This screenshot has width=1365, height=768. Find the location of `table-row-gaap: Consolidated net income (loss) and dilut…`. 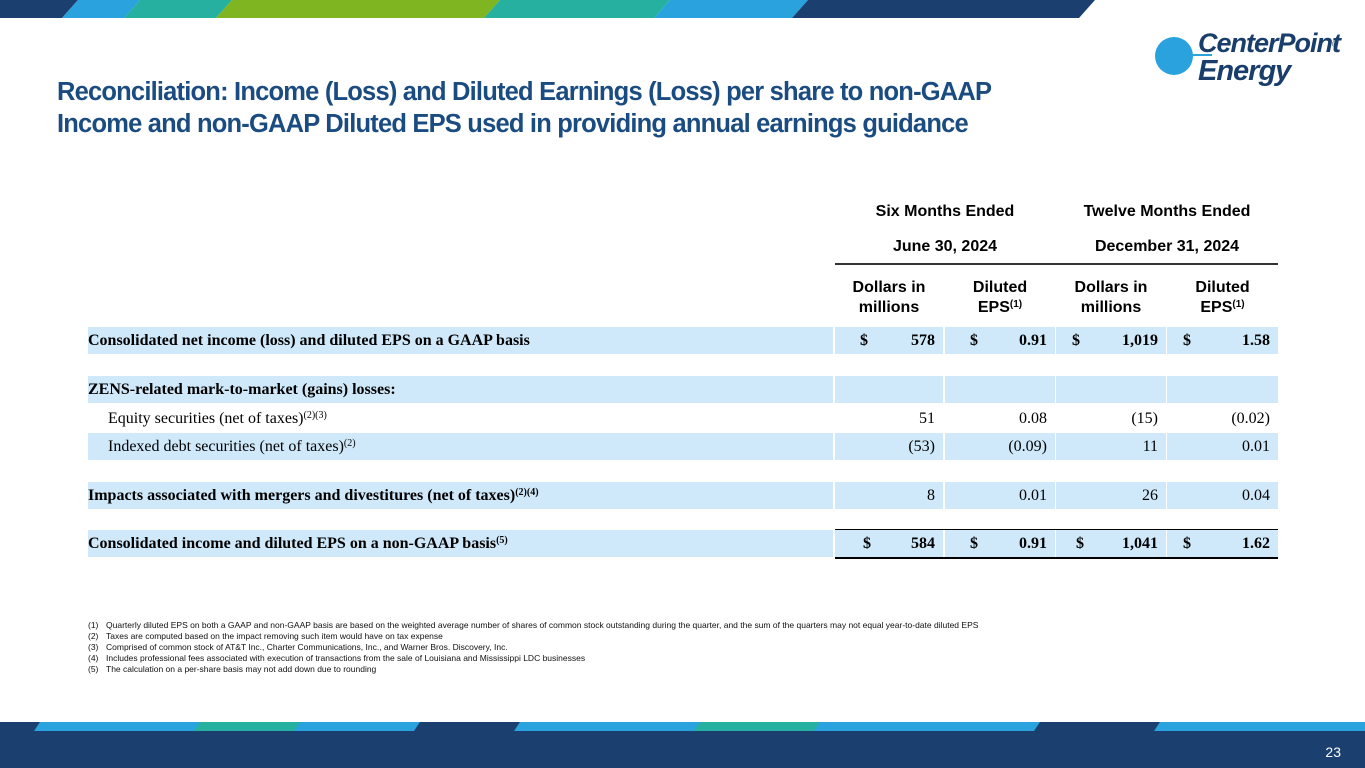

table-row-gaap: Consolidated net income (loss) and dilut… is located at coordinates (683, 340).